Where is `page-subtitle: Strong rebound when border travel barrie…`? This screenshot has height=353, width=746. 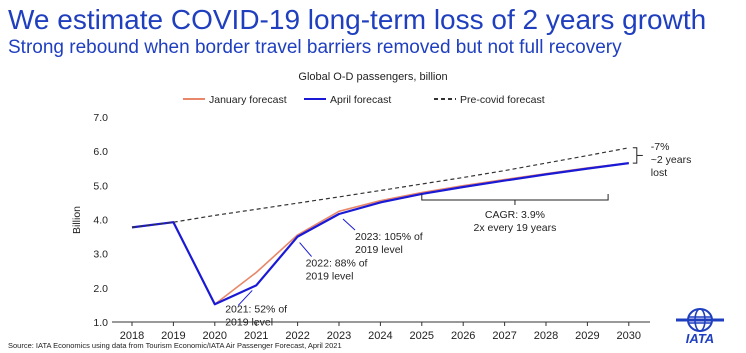 page-subtitle: Strong rebound when border travel barrie… is located at coordinates (315, 47).